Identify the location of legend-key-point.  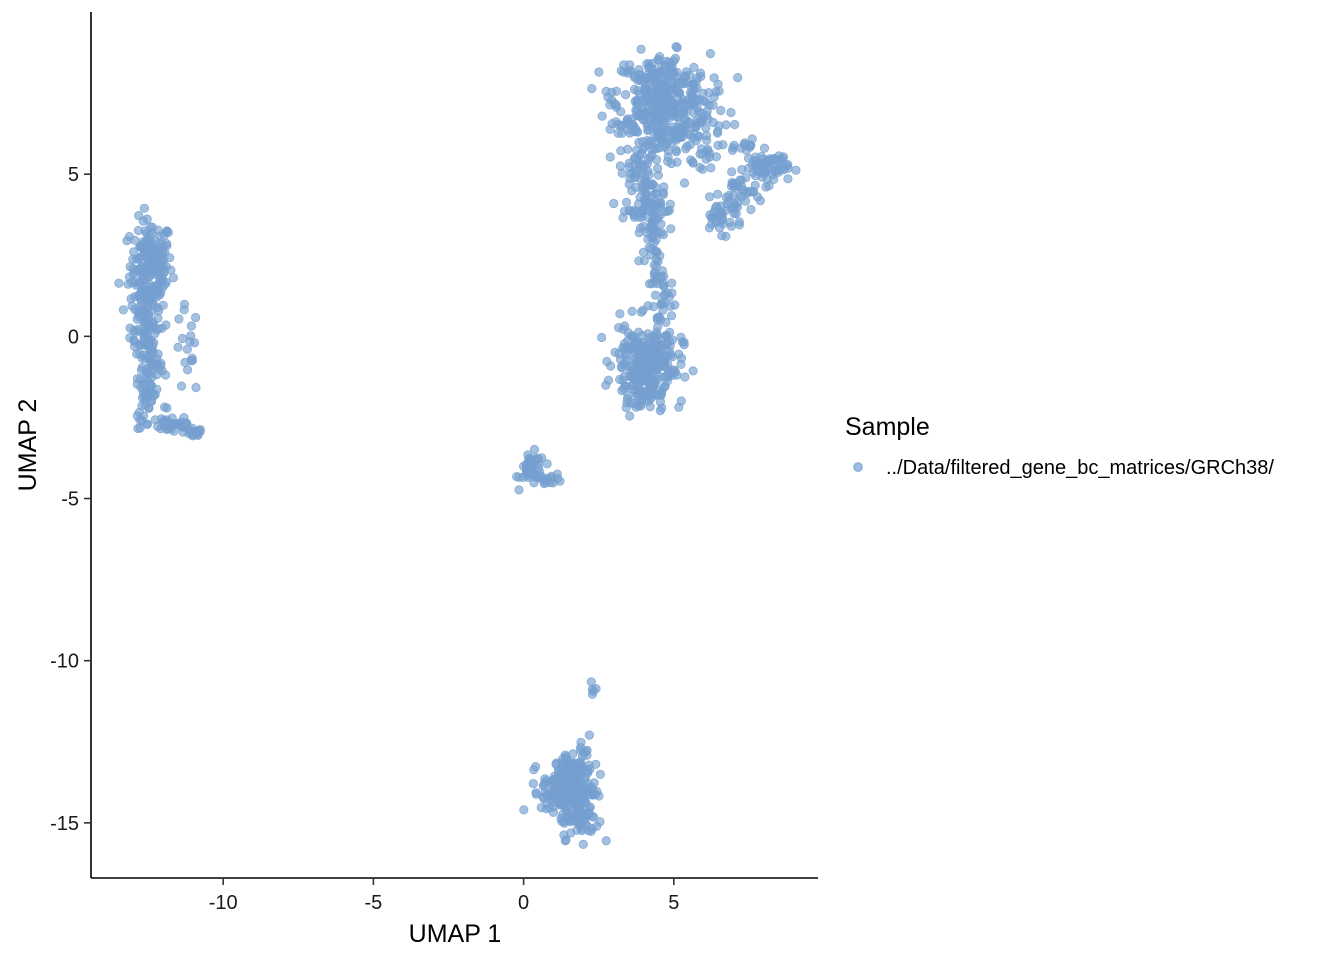
(858, 467).